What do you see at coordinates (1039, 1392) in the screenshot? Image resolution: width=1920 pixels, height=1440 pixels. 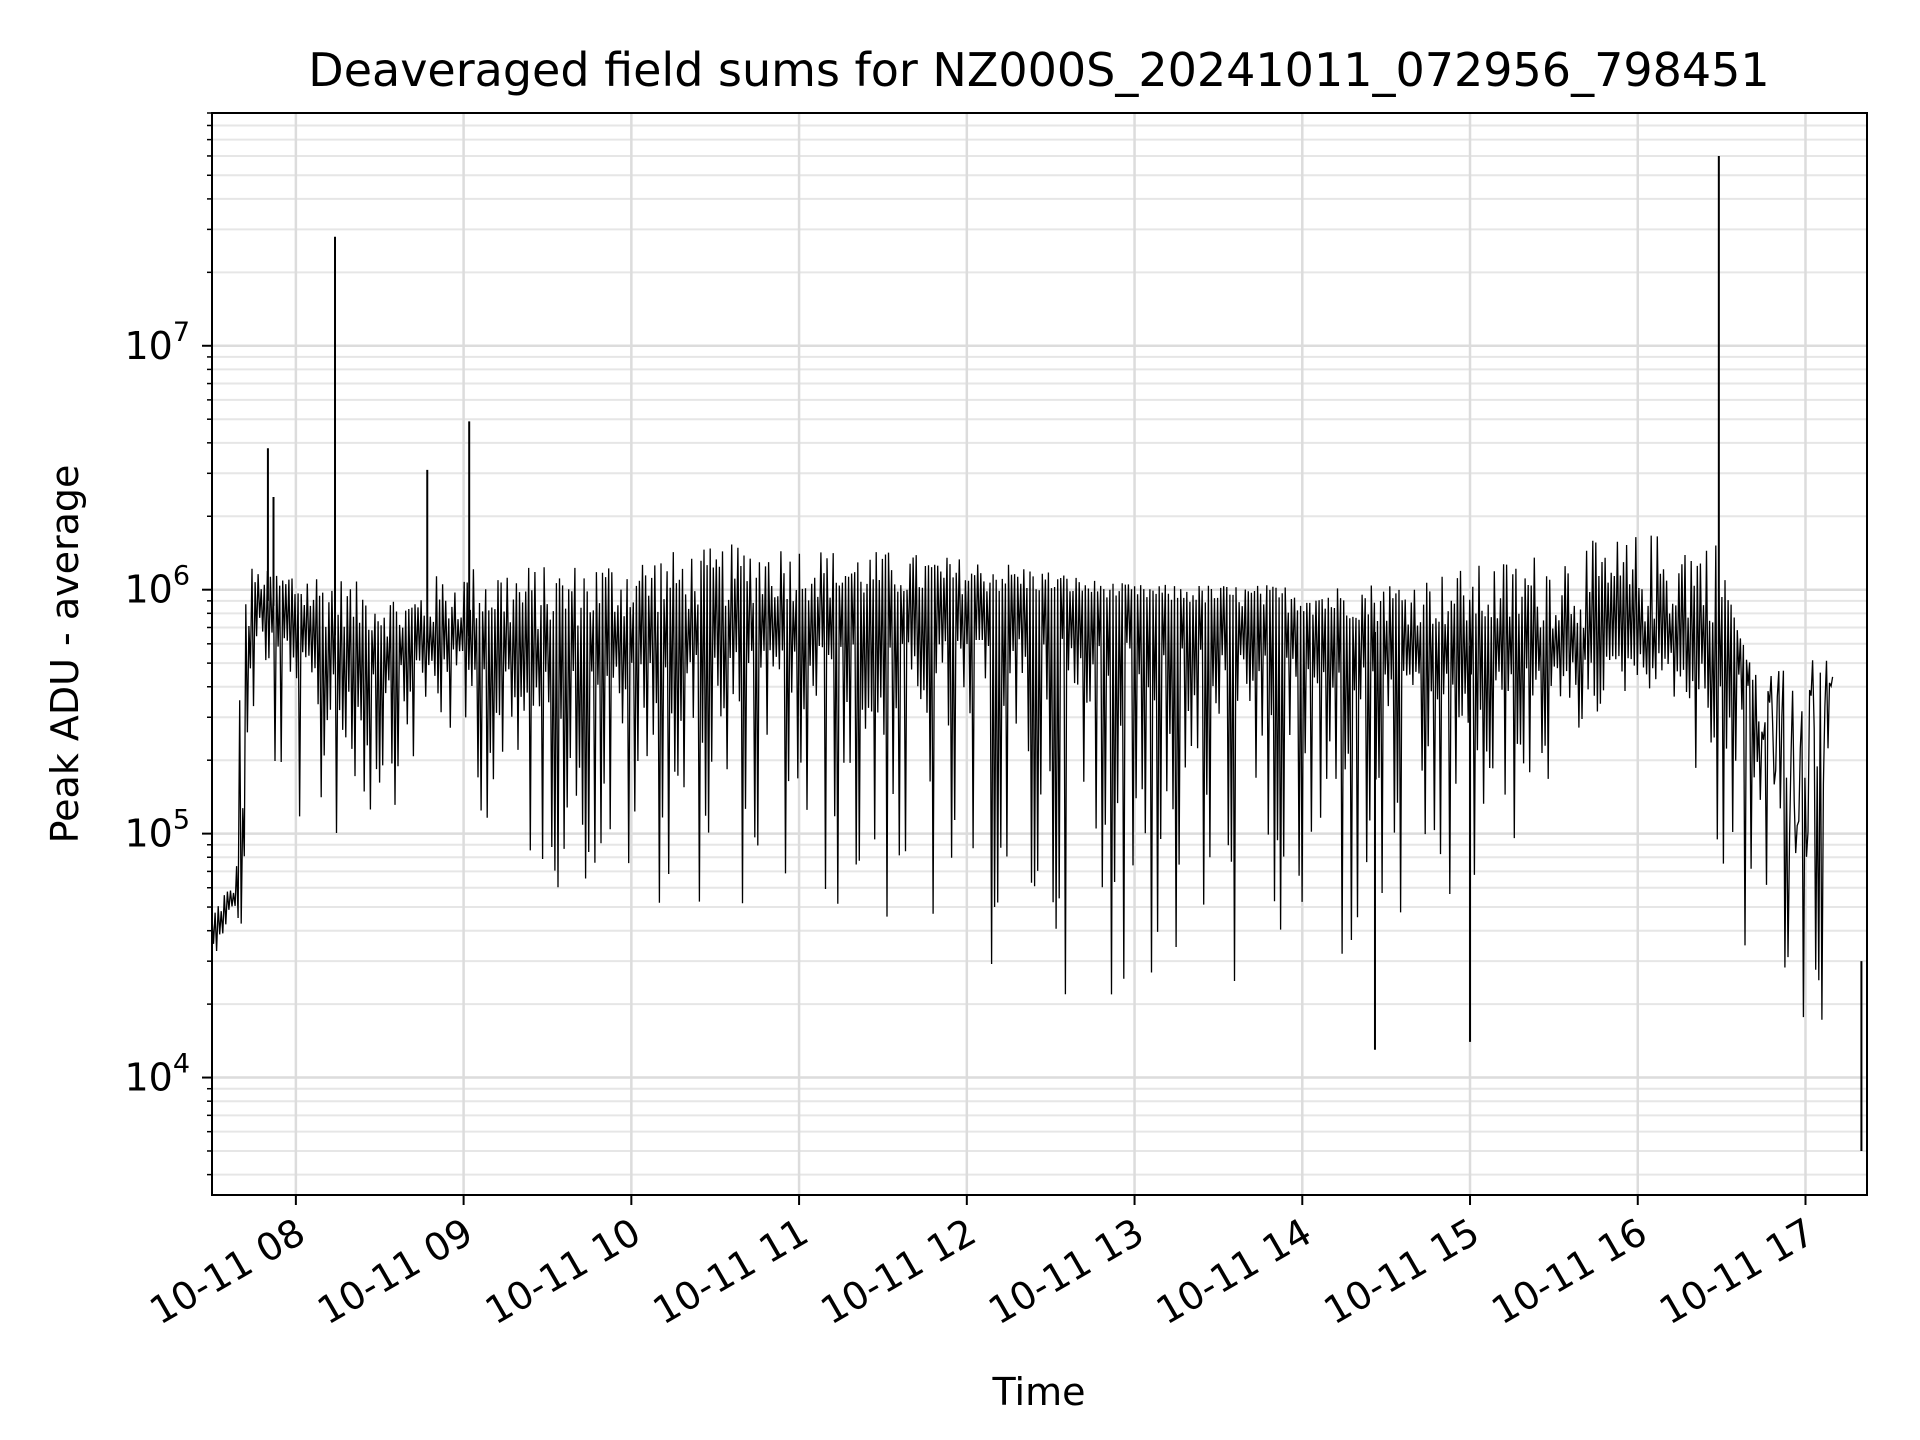 I see `x-axis-label: Time` at bounding box center [1039, 1392].